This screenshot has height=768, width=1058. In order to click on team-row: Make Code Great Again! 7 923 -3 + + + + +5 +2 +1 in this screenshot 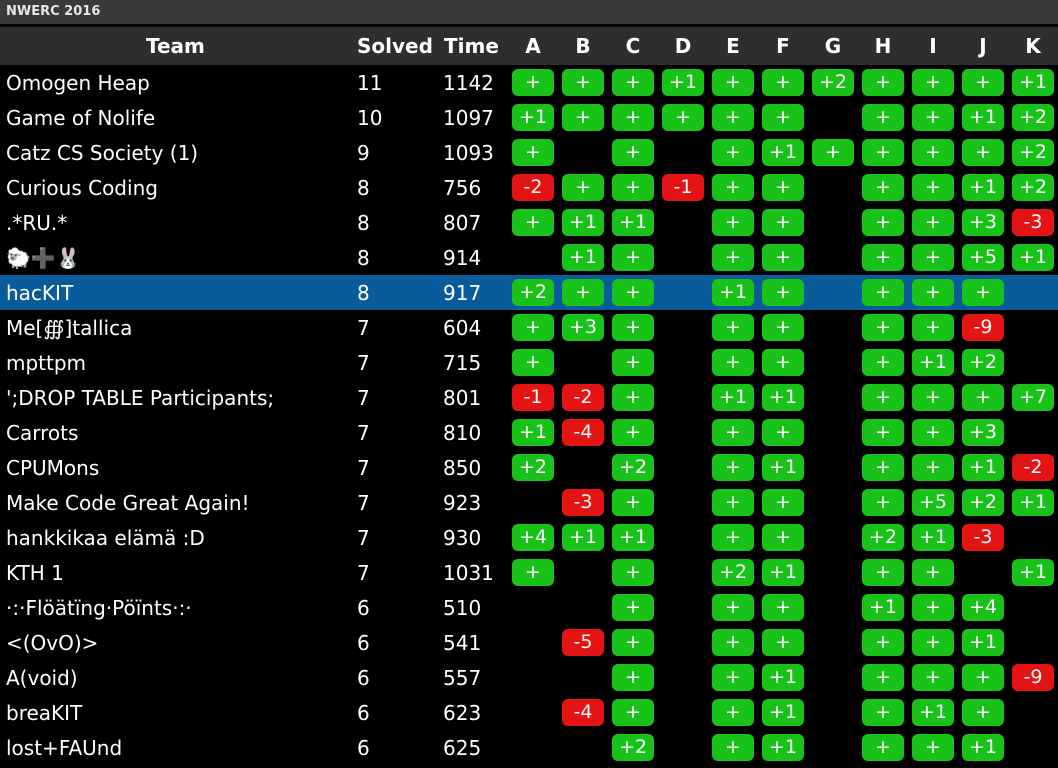, I will do `click(529, 502)`.